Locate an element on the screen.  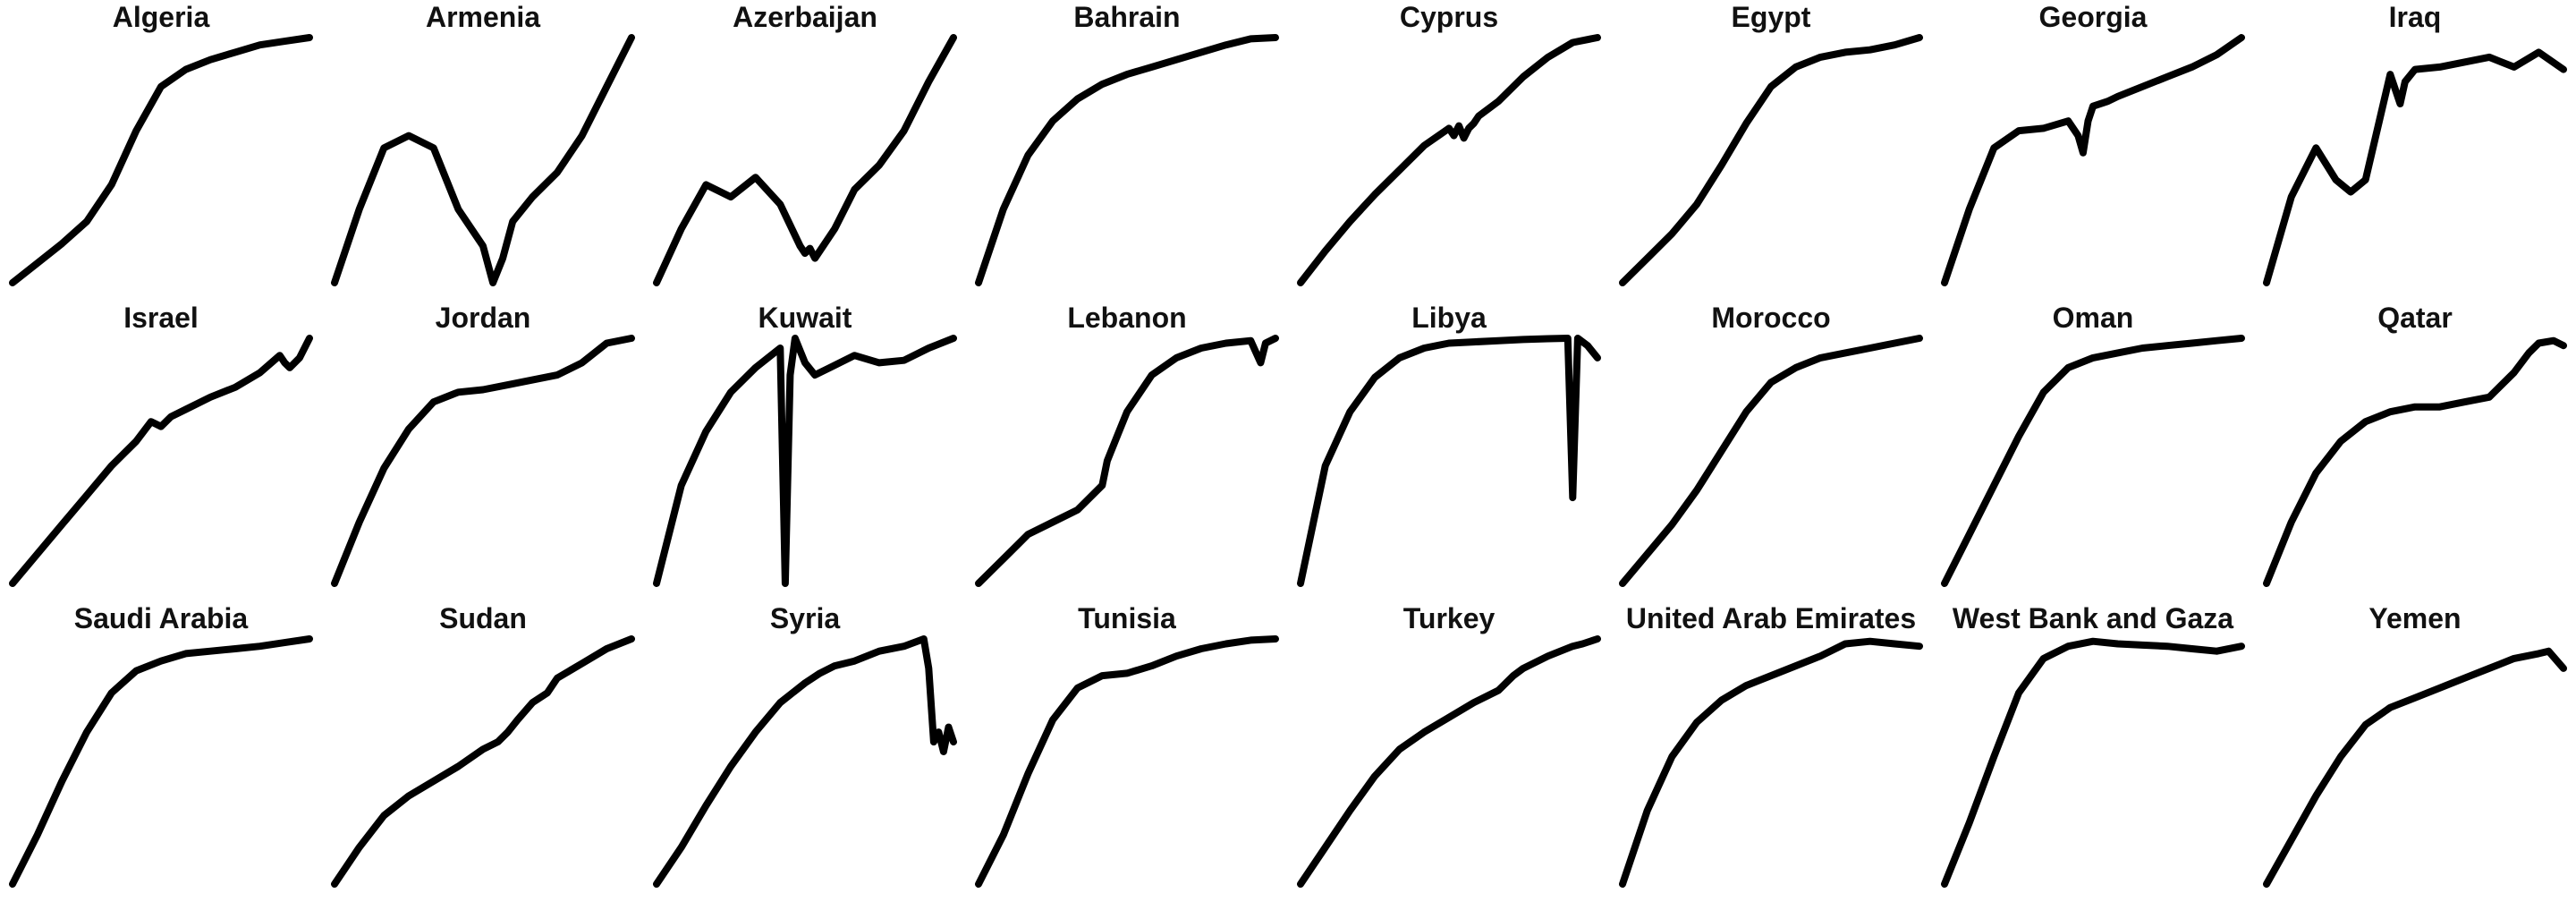
panel-title: Qatar is located at coordinates (2415, 318).